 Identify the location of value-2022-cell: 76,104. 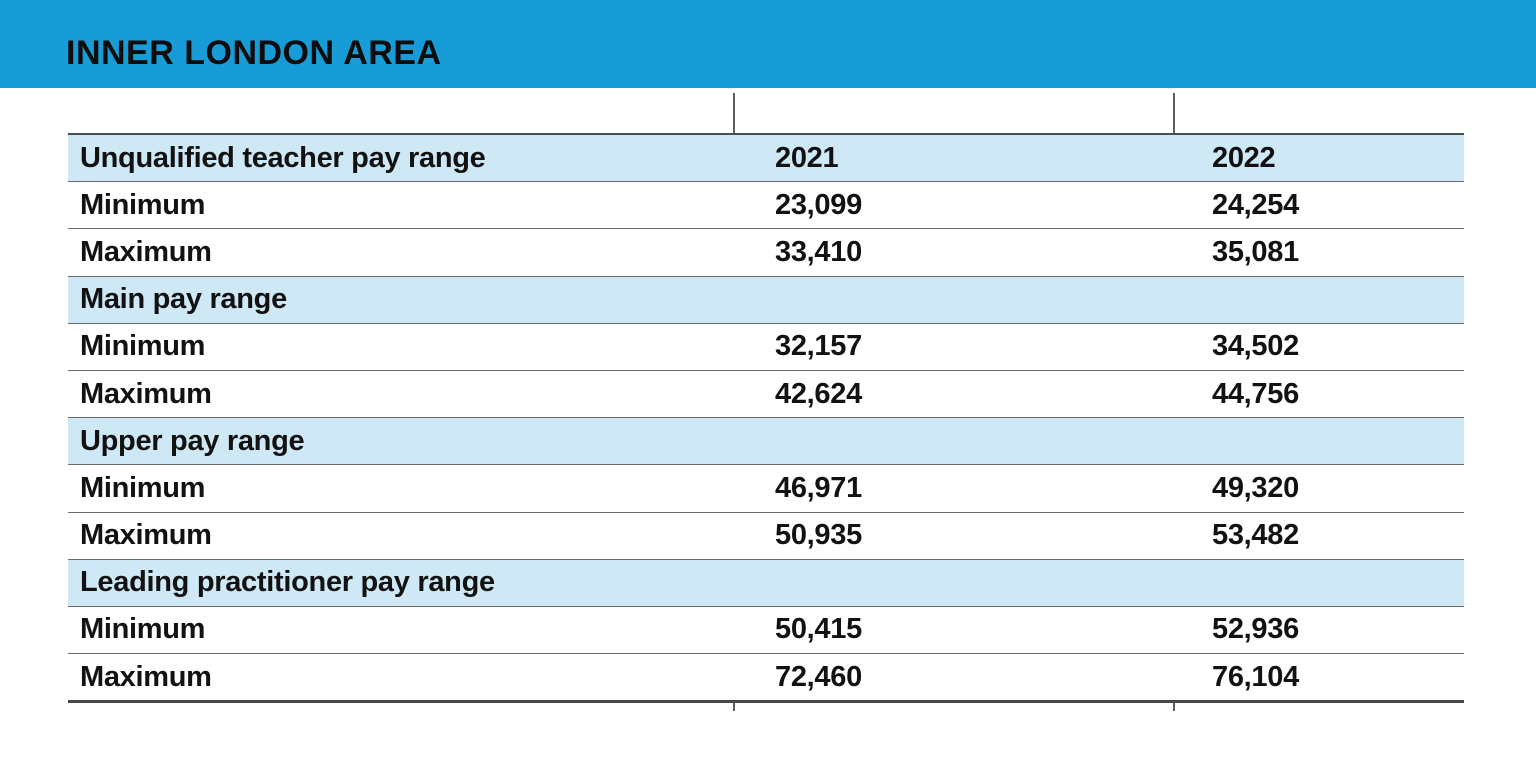
(1255, 677).